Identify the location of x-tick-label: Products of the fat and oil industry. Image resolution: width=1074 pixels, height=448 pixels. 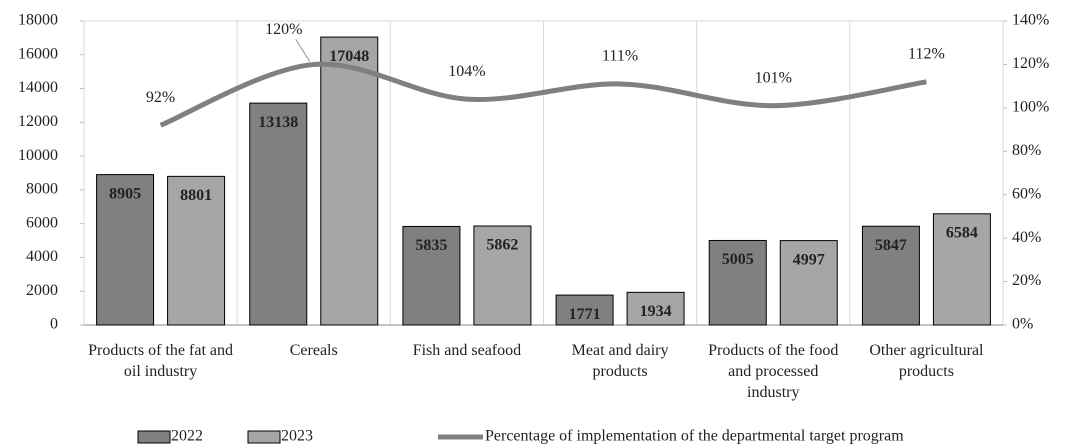
(160, 361).